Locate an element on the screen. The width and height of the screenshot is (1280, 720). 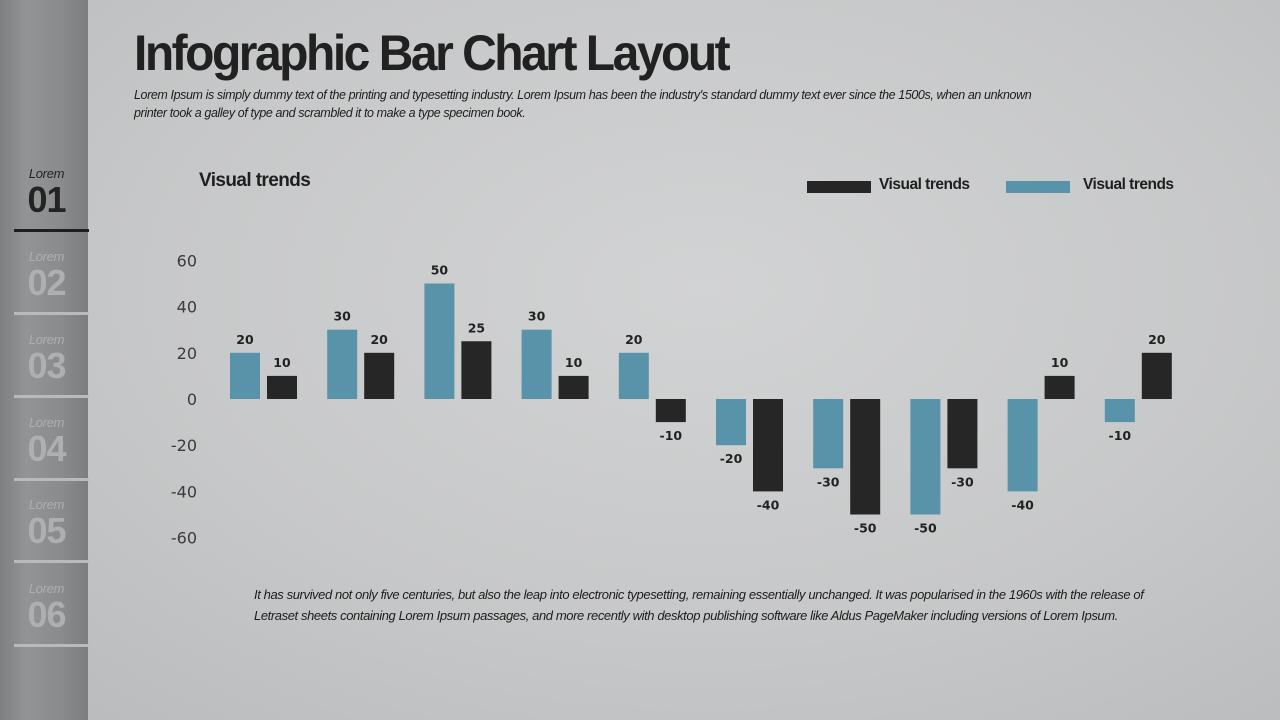
nav-item-03: Lorem 03 is located at coordinates (51, 362).